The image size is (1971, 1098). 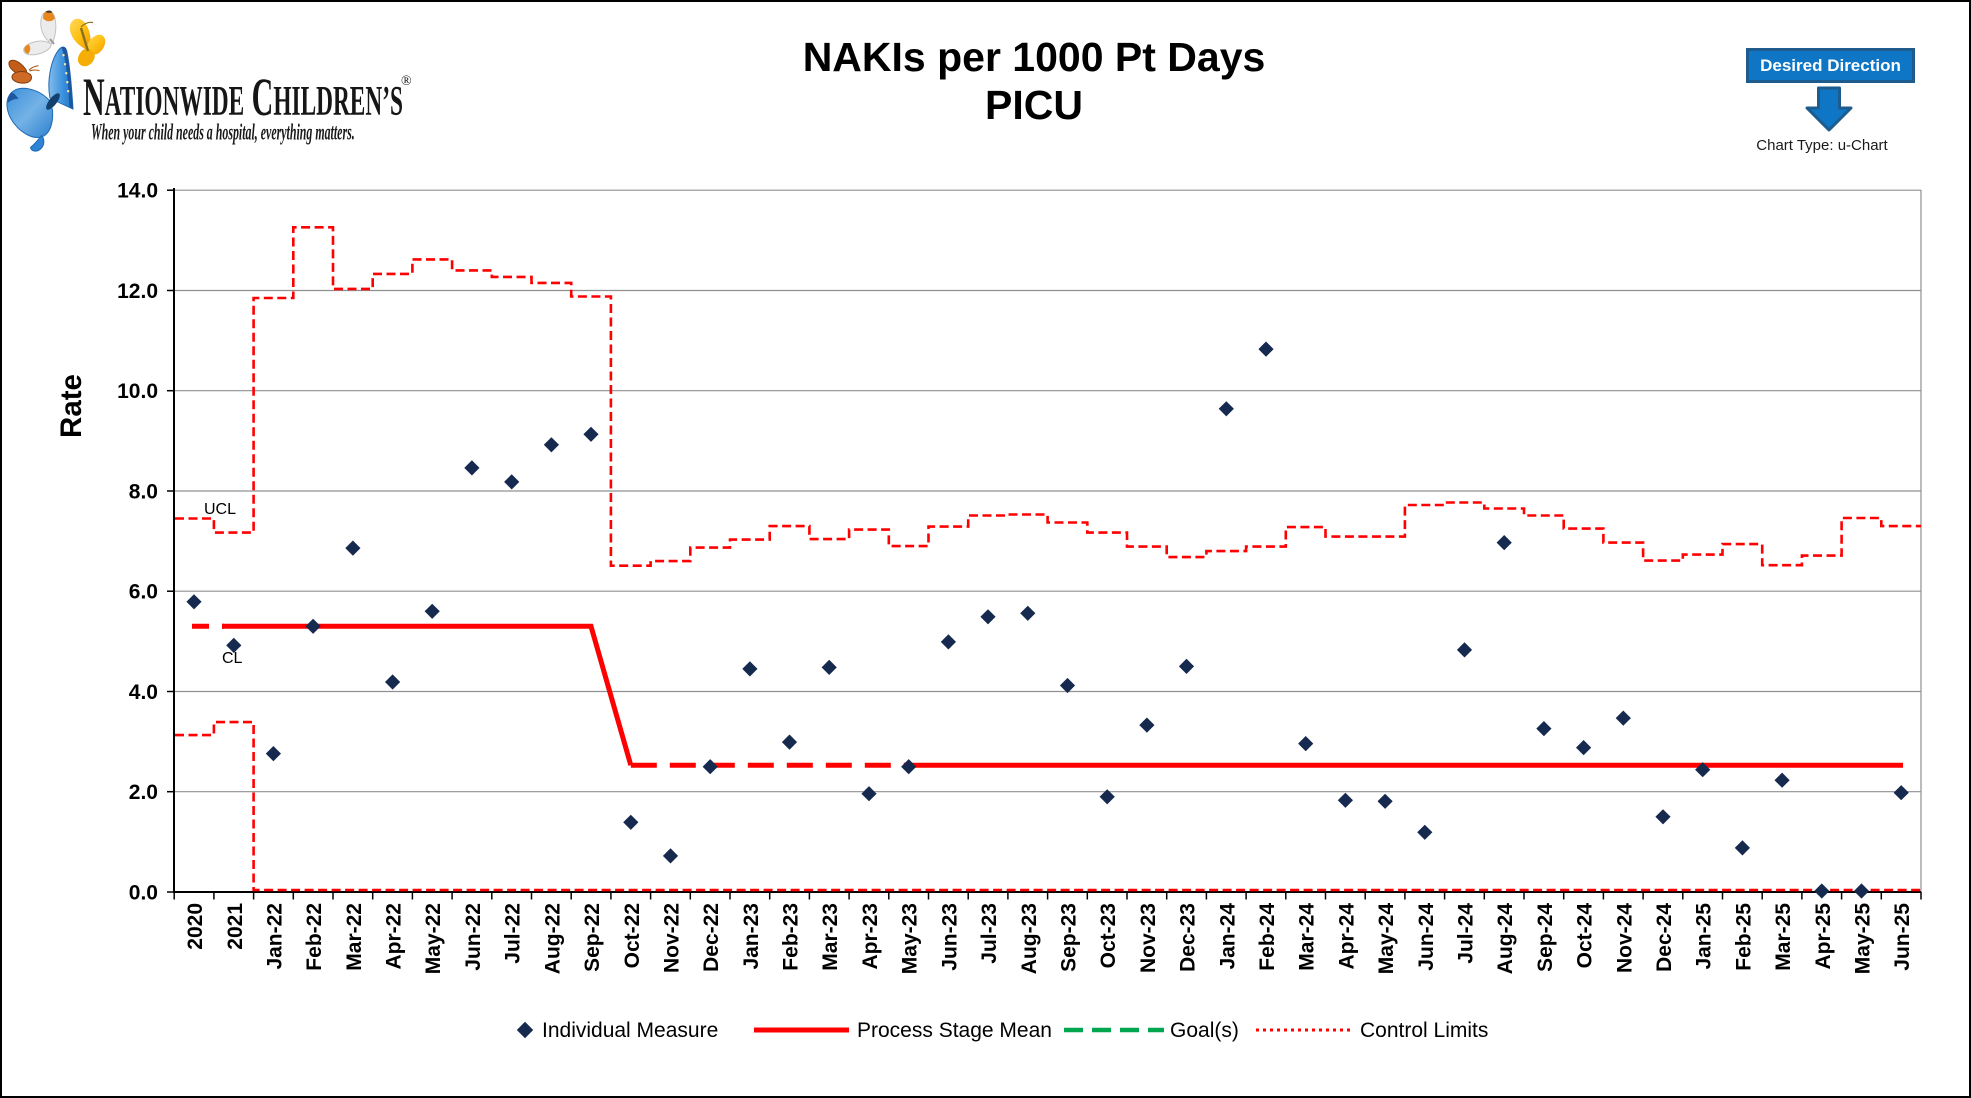 I want to click on svg-text: 2020, so click(x=195, y=926).